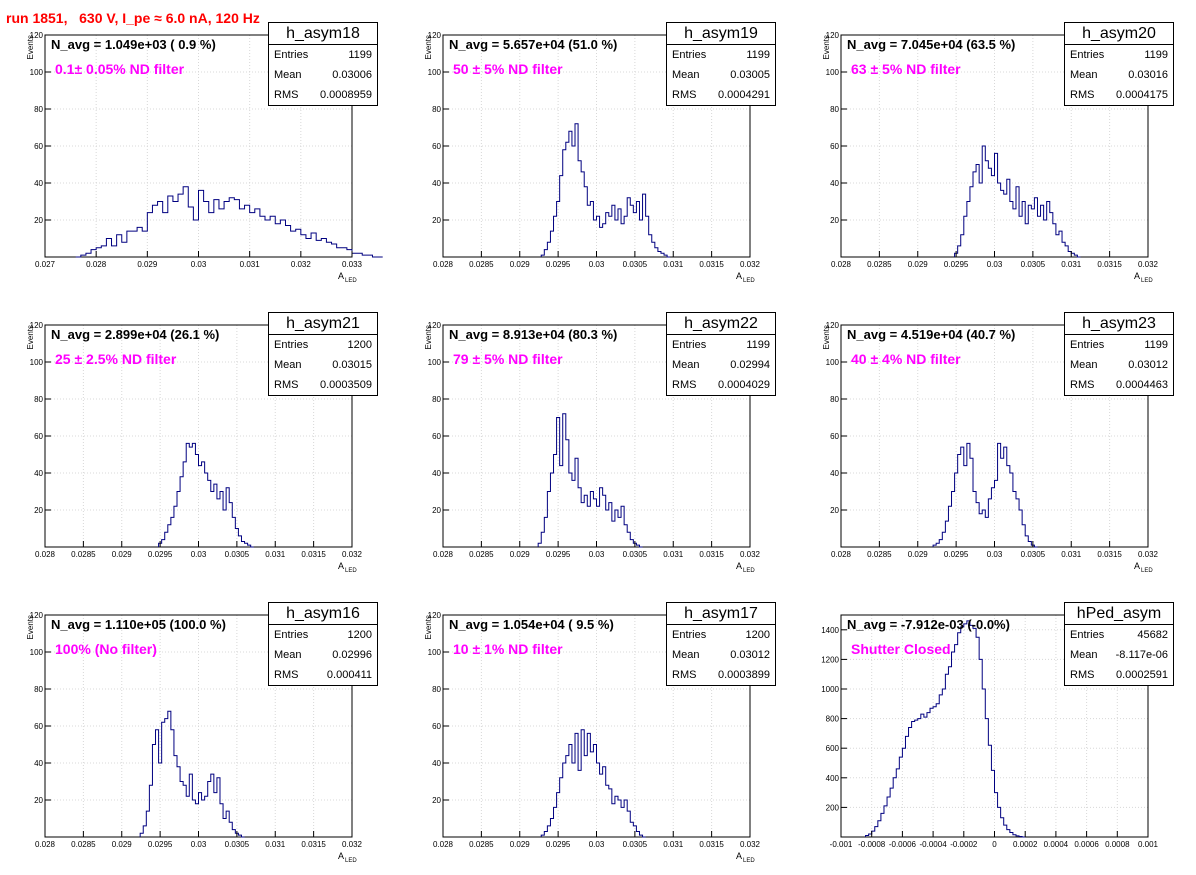  Describe the element at coordinates (830, 630) in the screenshot. I see `y-tick-label: 1400` at that location.